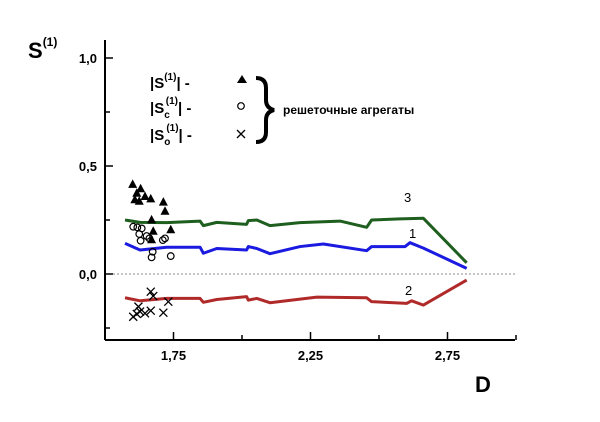 This screenshot has height=422, width=600. I want to click on y-axis-label-base: S, so click(35, 50).